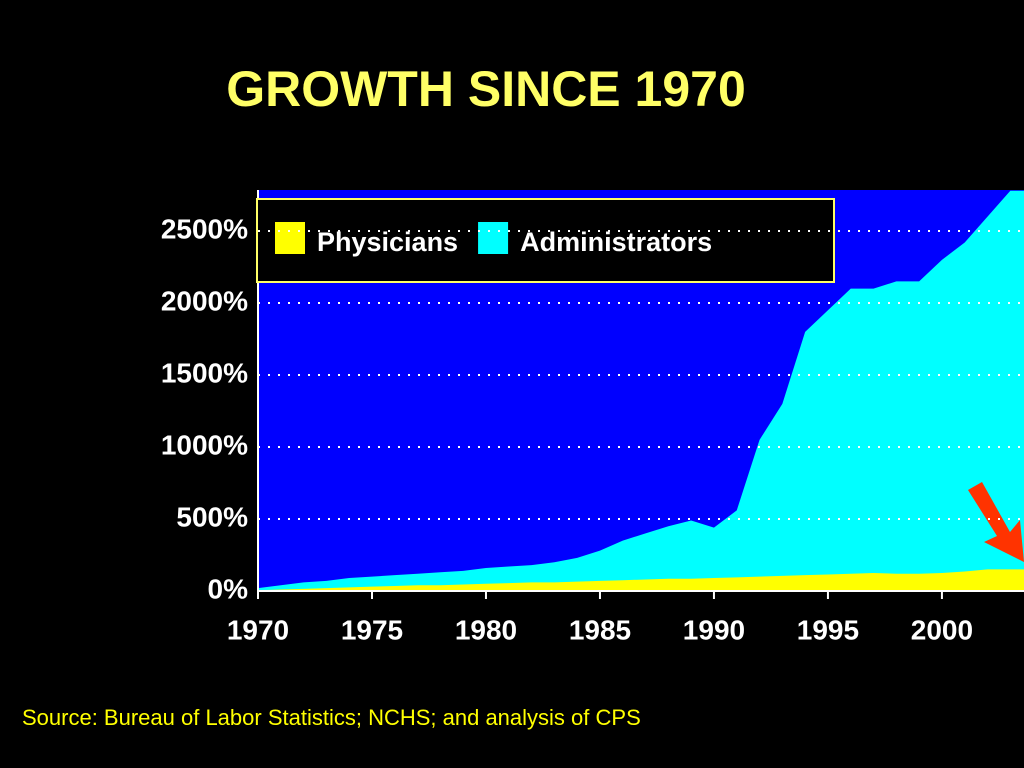  Describe the element at coordinates (204, 444) in the screenshot. I see `y-tick-label: 1000%` at that location.